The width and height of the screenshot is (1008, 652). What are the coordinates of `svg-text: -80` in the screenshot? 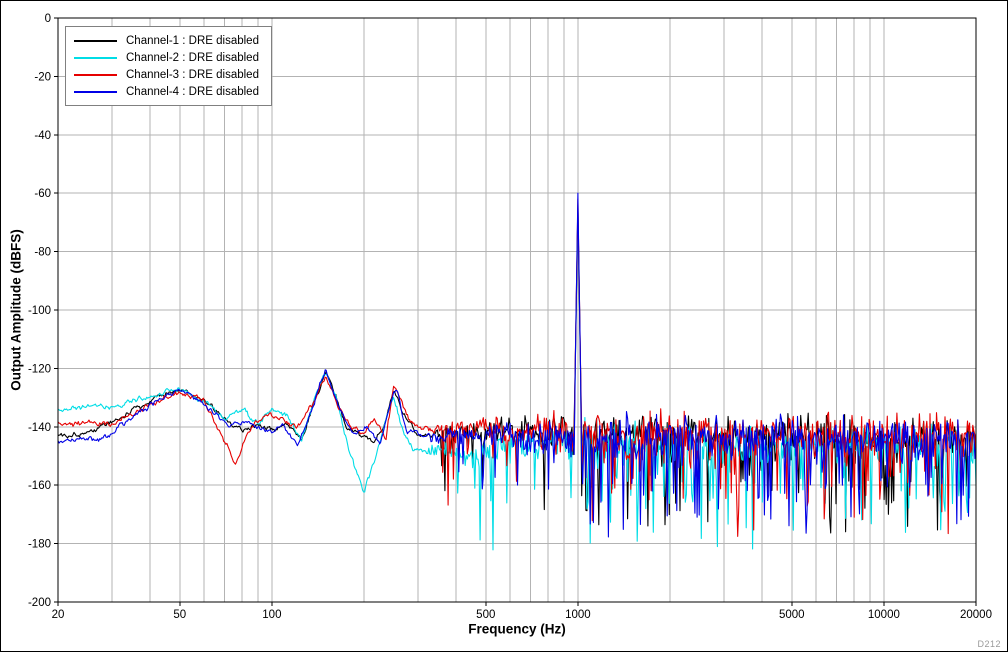 It's located at (42, 253).